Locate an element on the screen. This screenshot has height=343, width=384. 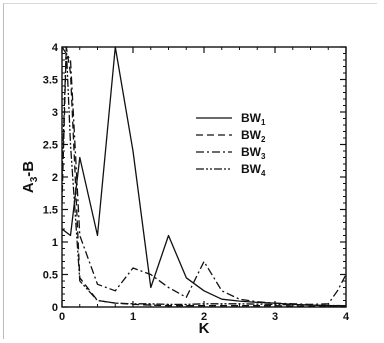
y-tick-label: 0 is located at coordinates (55, 308).